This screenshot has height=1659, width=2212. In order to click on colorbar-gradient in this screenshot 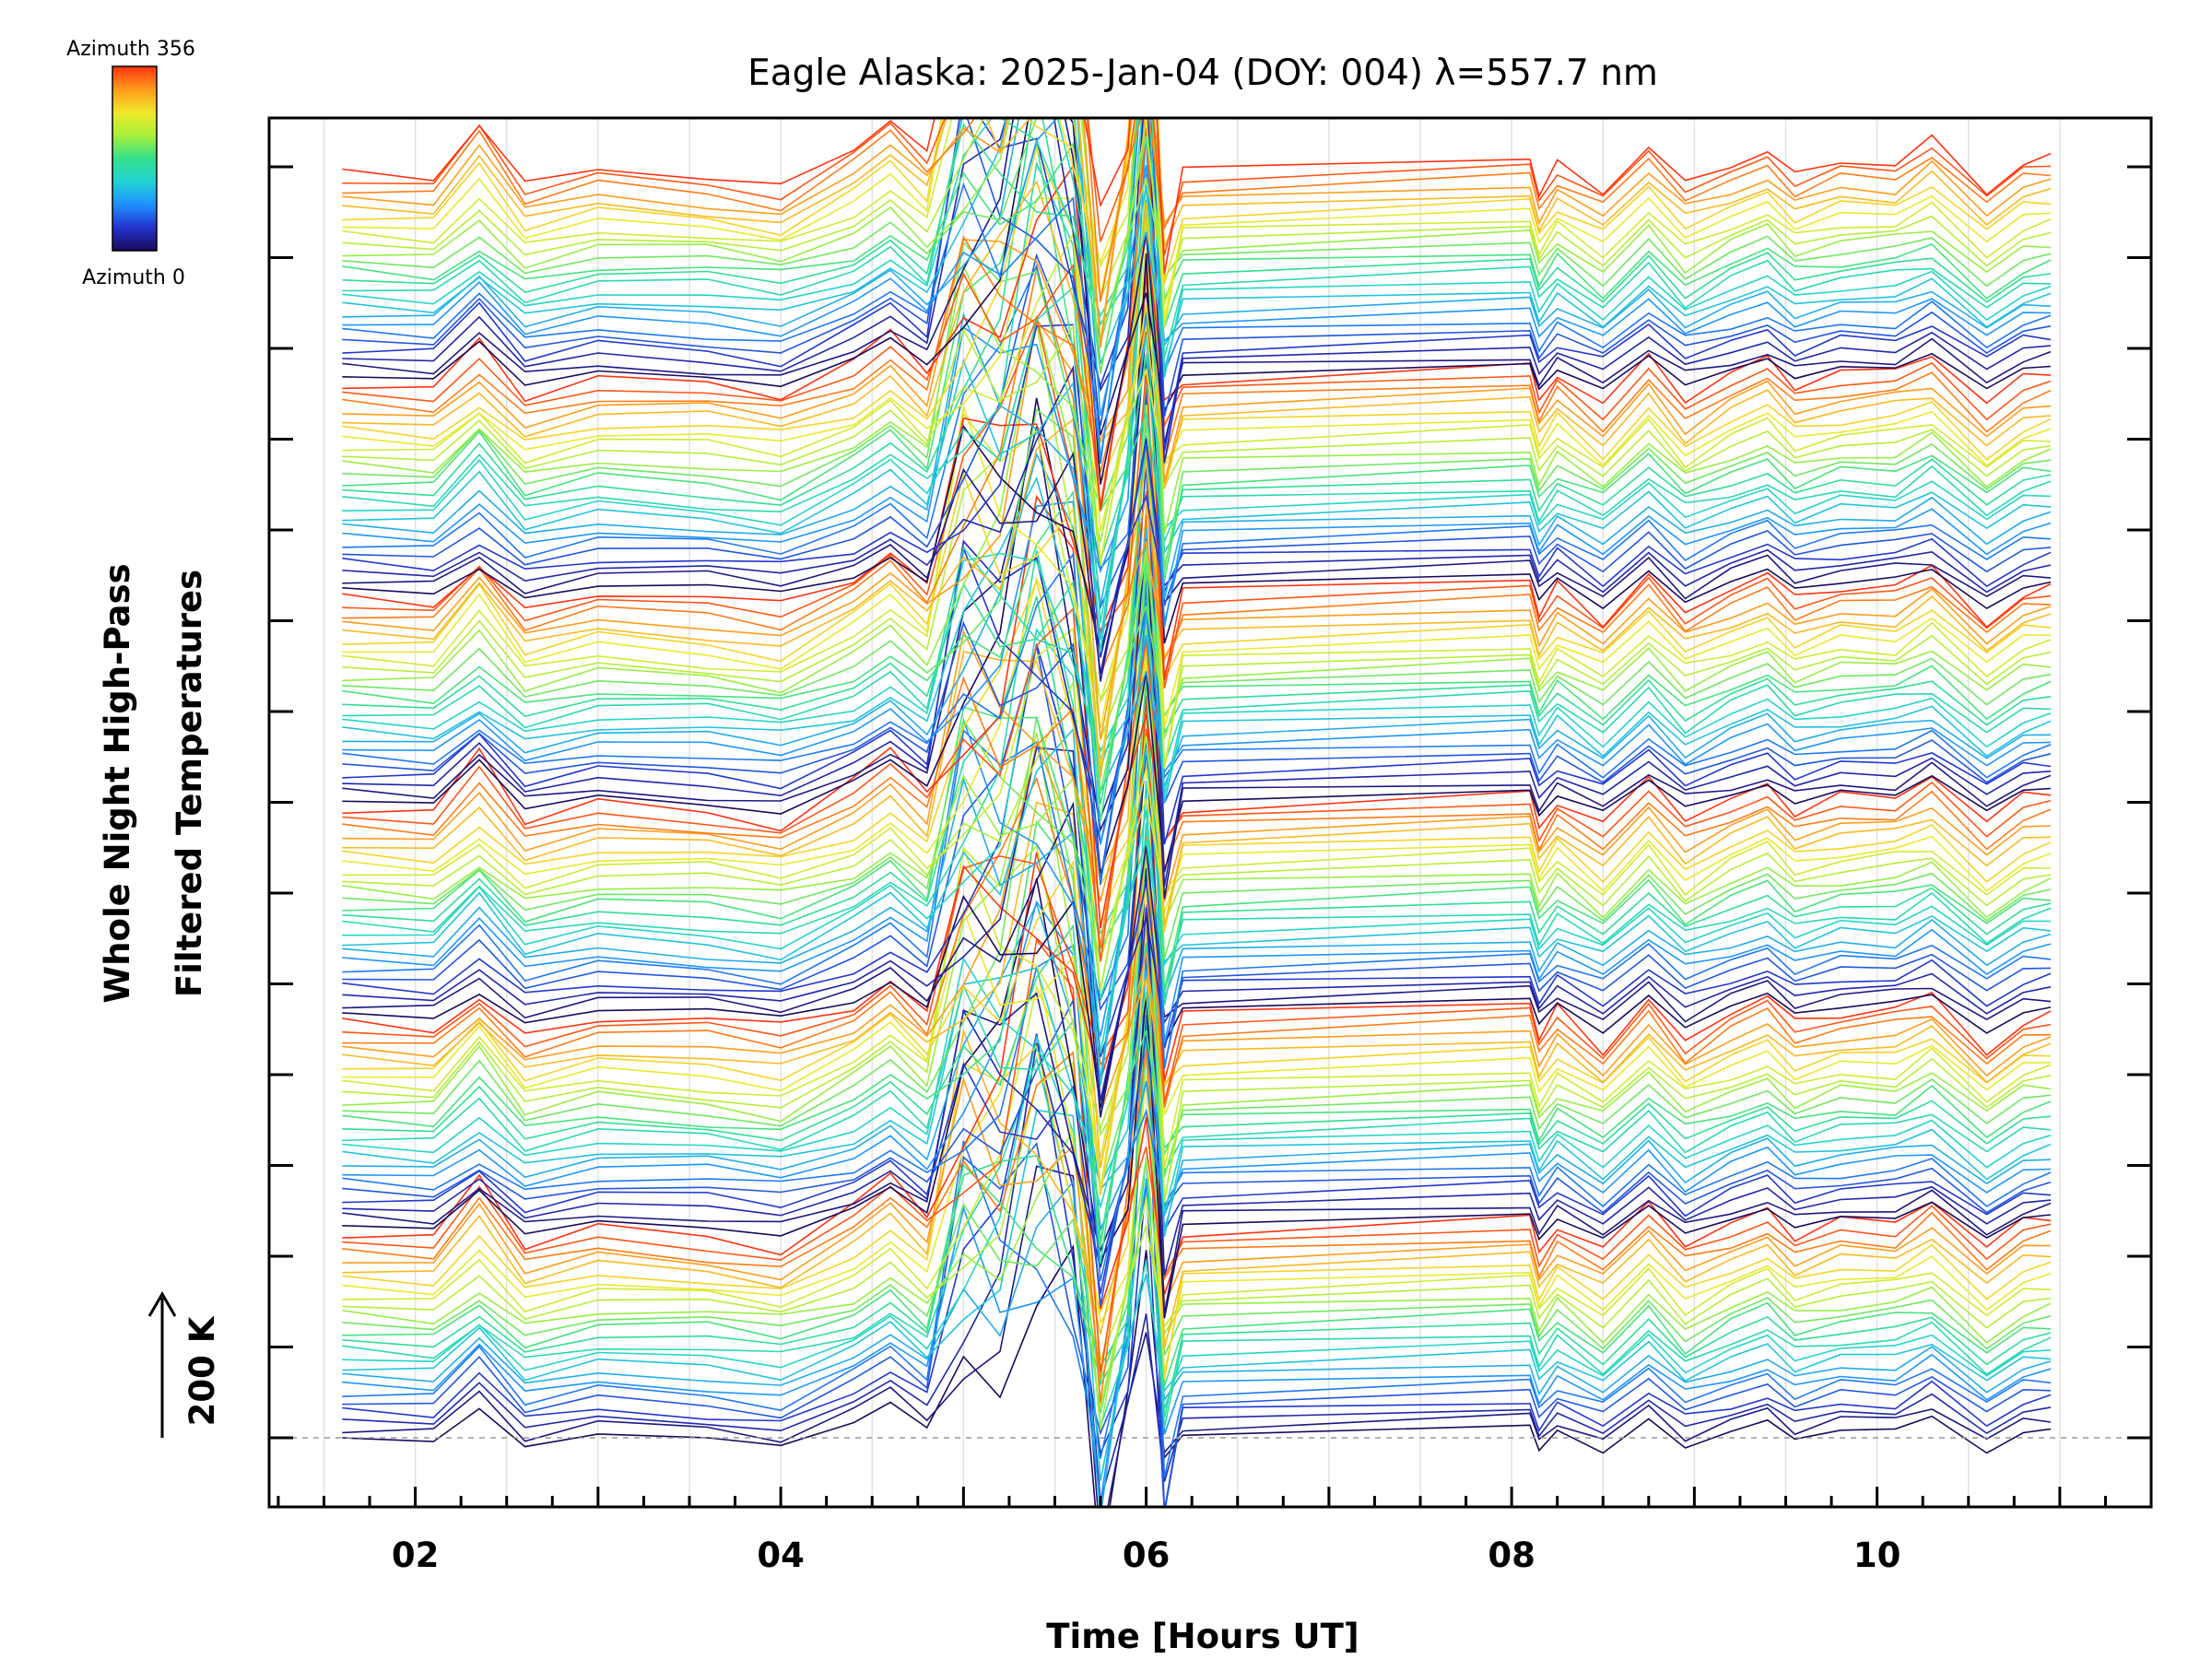, I will do `click(135, 158)`.